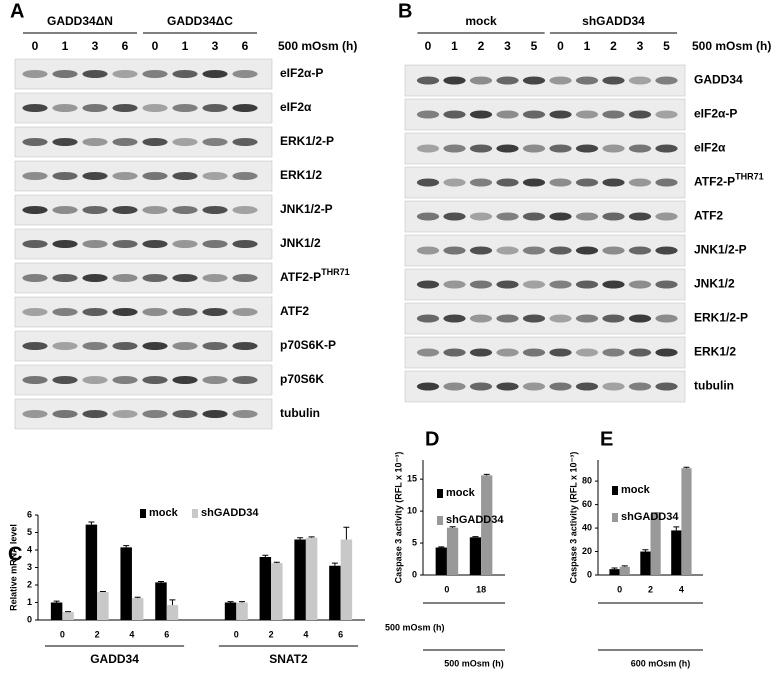 This screenshot has height=685, width=778. I want to click on y-tick-label: 6, so click(29, 514).